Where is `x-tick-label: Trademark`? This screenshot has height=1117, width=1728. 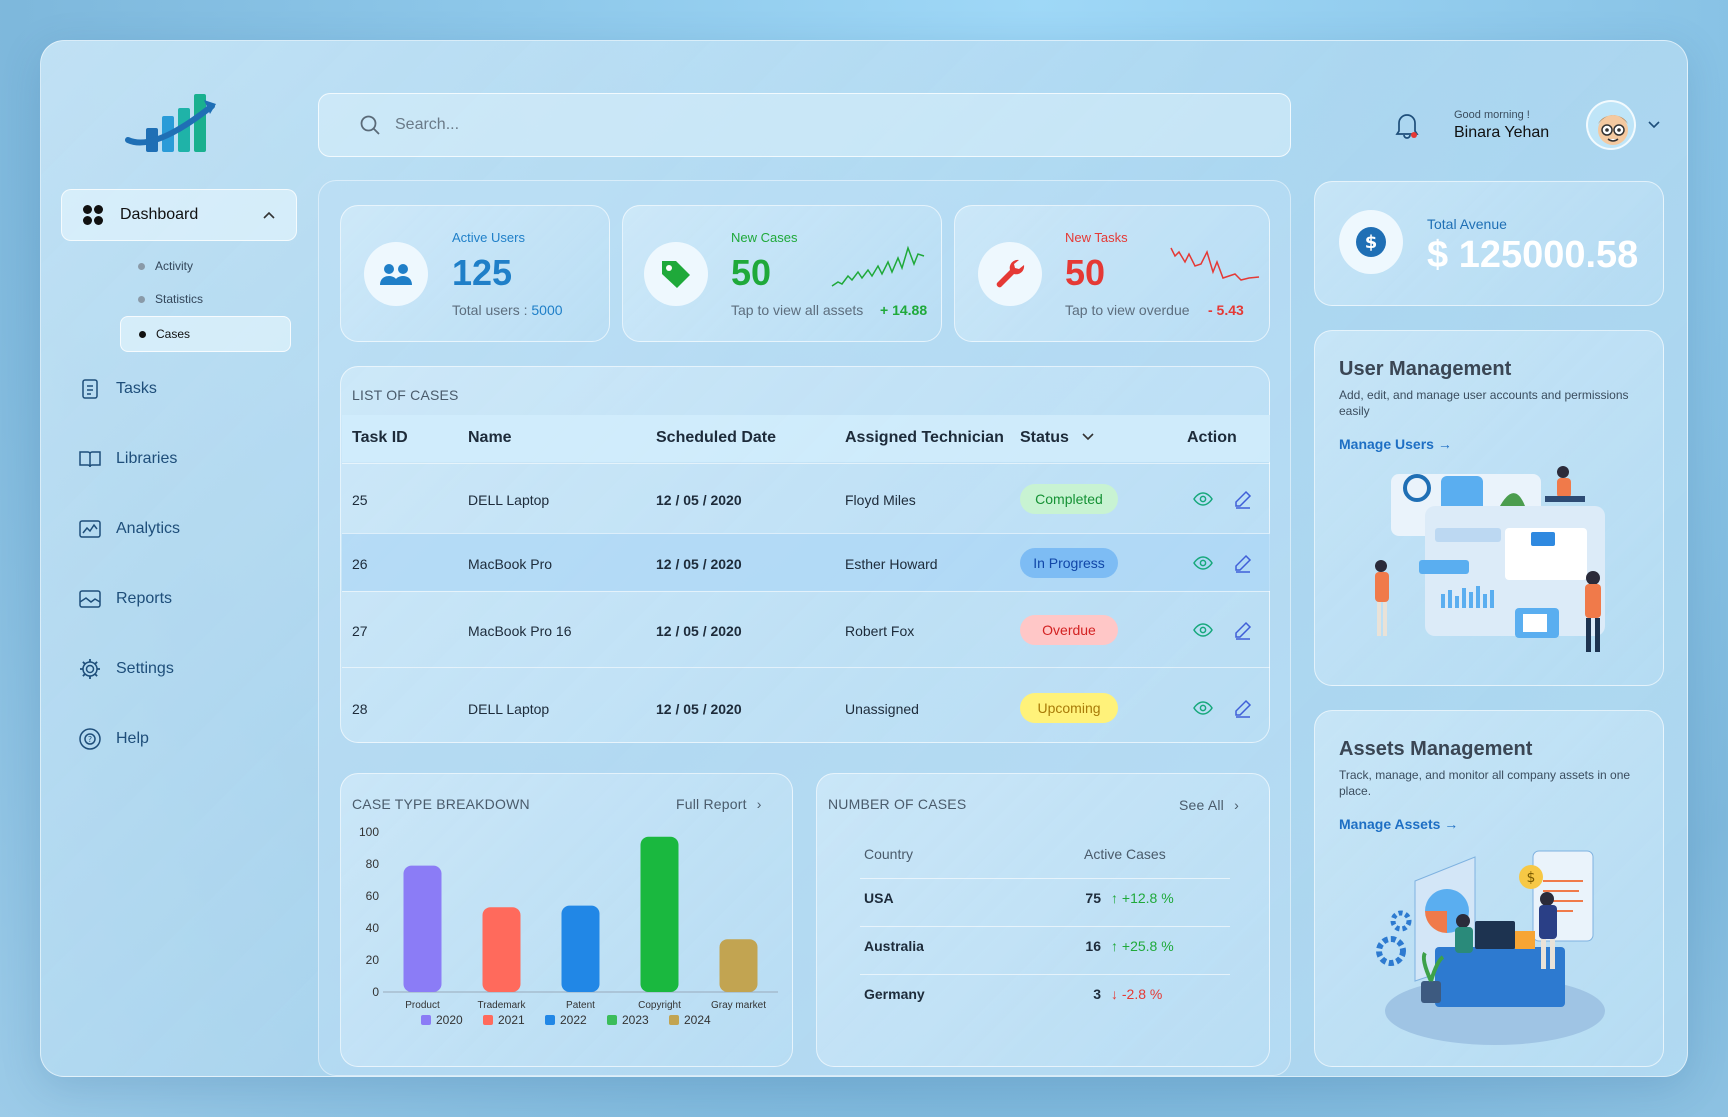 x-tick-label: Trademark is located at coordinates (502, 1005).